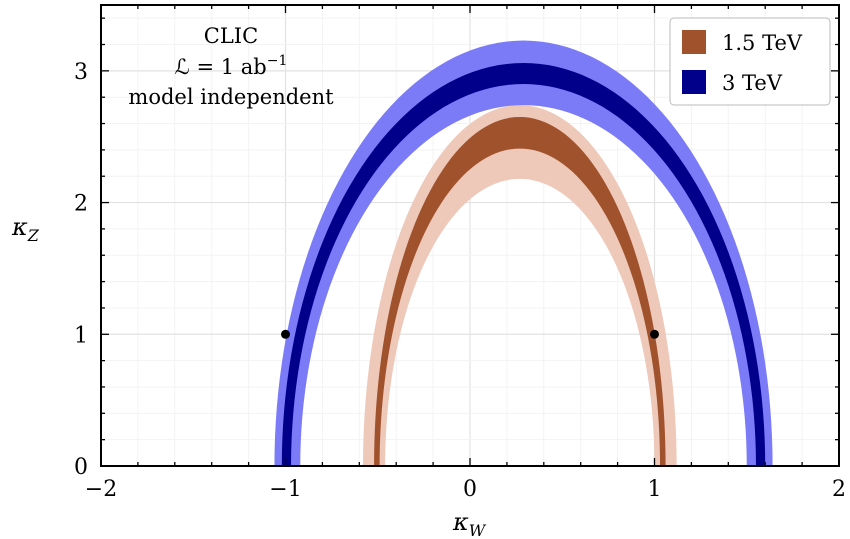 This screenshot has width=850, height=539. What do you see at coordinates (81, 72) in the screenshot?
I see `y-tick-label: 3` at bounding box center [81, 72].